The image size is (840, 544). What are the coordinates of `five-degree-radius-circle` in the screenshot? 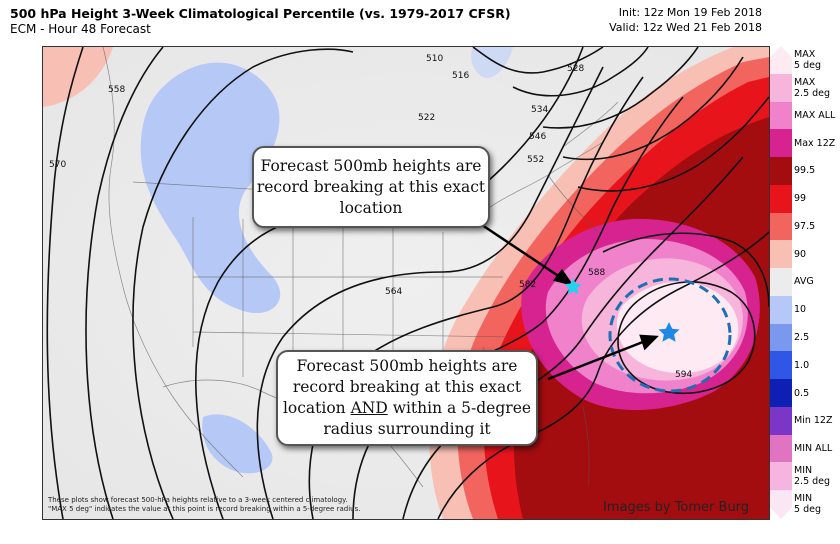 It's located at (670, 335).